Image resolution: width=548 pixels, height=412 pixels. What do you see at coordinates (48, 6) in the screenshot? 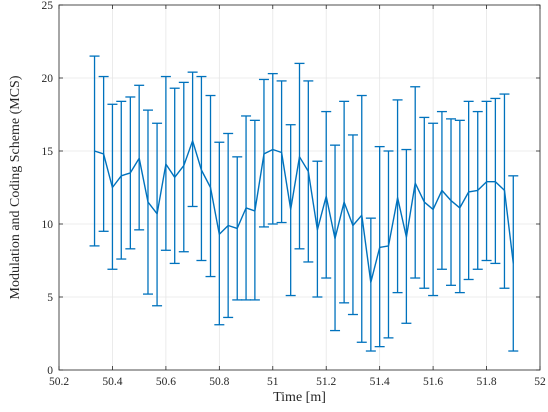
I see `y-tick-label: 25` at bounding box center [48, 6].